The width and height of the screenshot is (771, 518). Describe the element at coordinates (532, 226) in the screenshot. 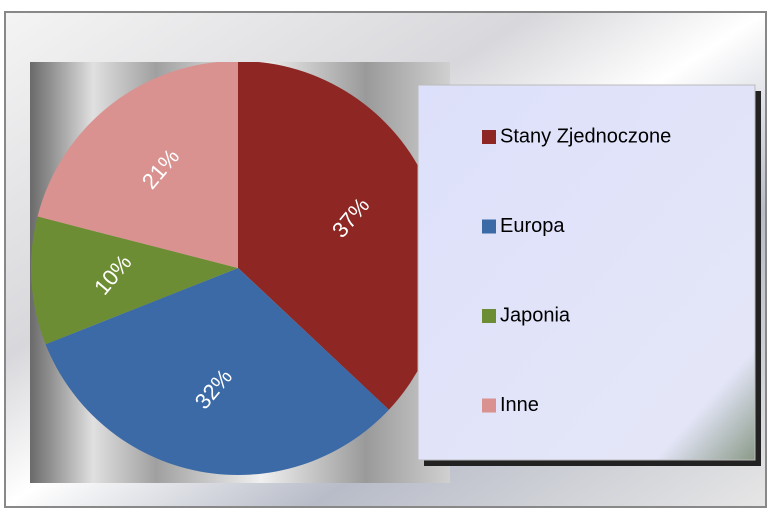

I see `legend-label: Europa` at that location.